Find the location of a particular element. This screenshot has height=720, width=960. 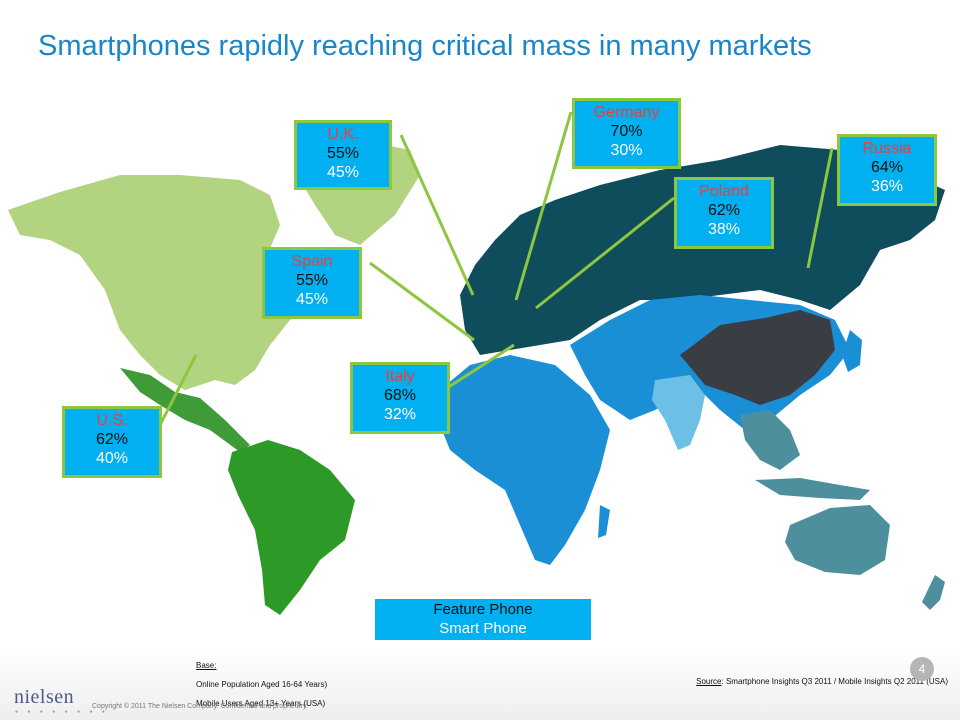

feature-phone-value: 68% is located at coordinates (400, 395).